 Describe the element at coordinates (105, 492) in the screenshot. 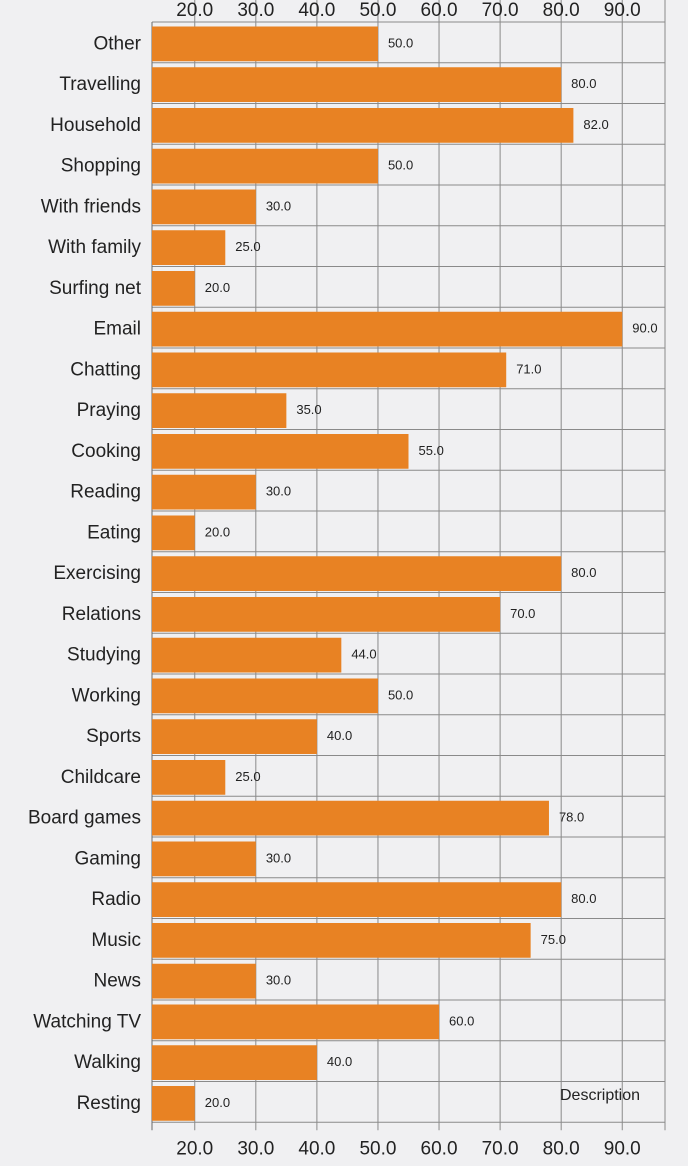

I see `category-label: Reading` at that location.